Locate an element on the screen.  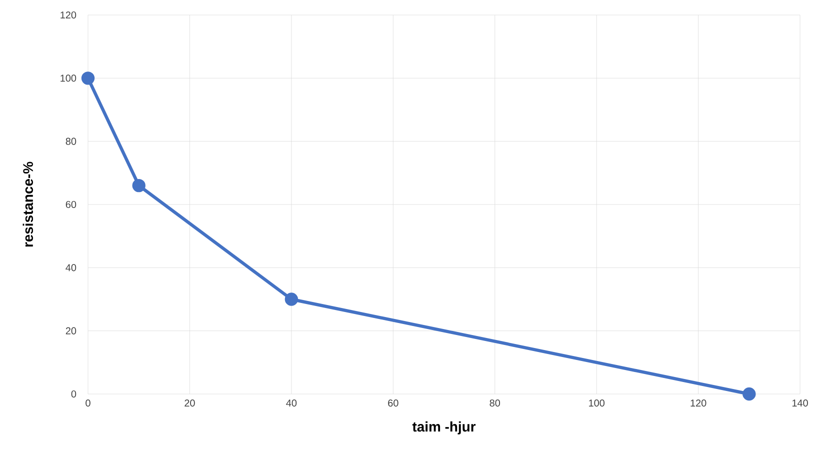
y-tick-label: 20 is located at coordinates (71, 330).